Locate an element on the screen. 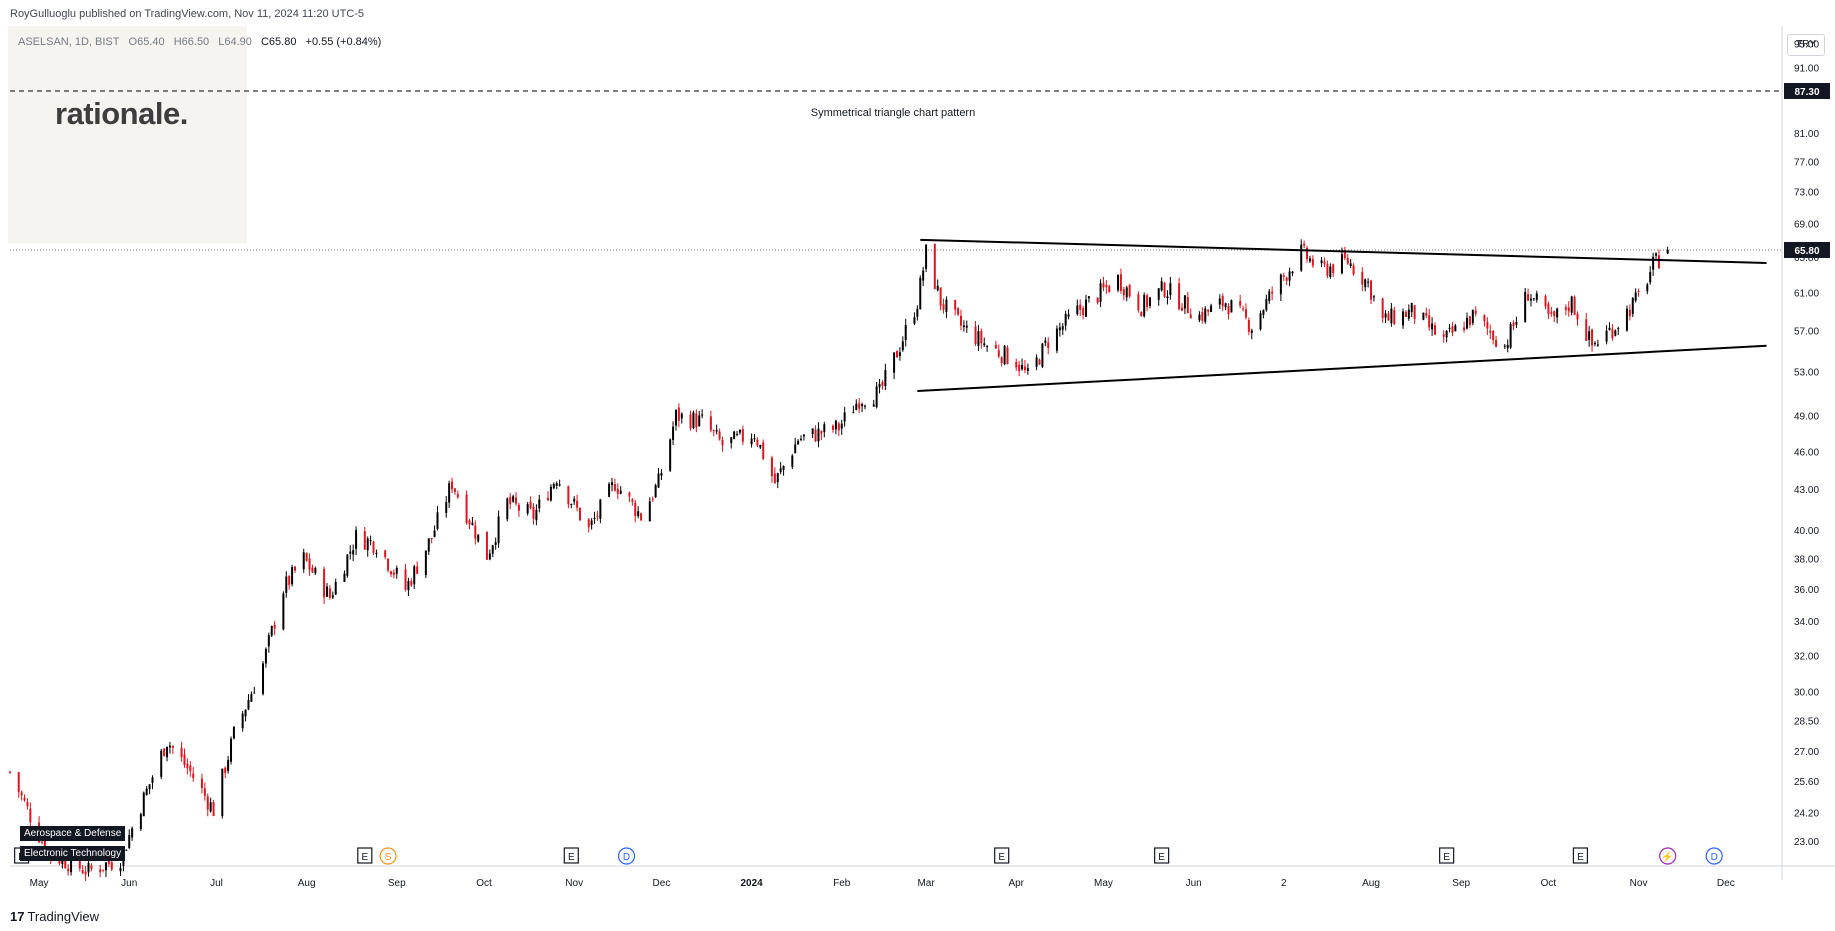 This screenshot has height=931, width=1835. trendline-upper is located at coordinates (1343, 251).